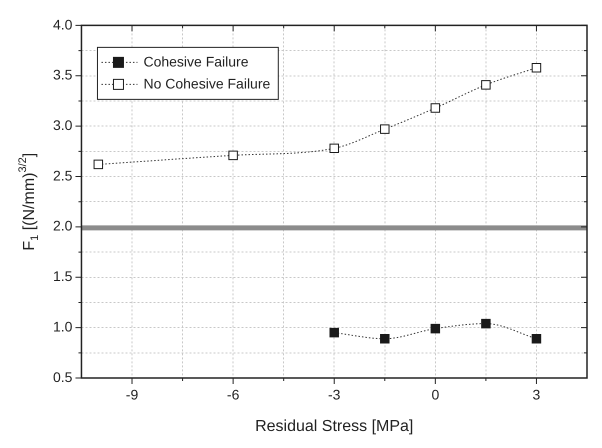 Image resolution: width=602 pixels, height=448 pixels. I want to click on legend-label: No Cohesive Failure, so click(207, 83).